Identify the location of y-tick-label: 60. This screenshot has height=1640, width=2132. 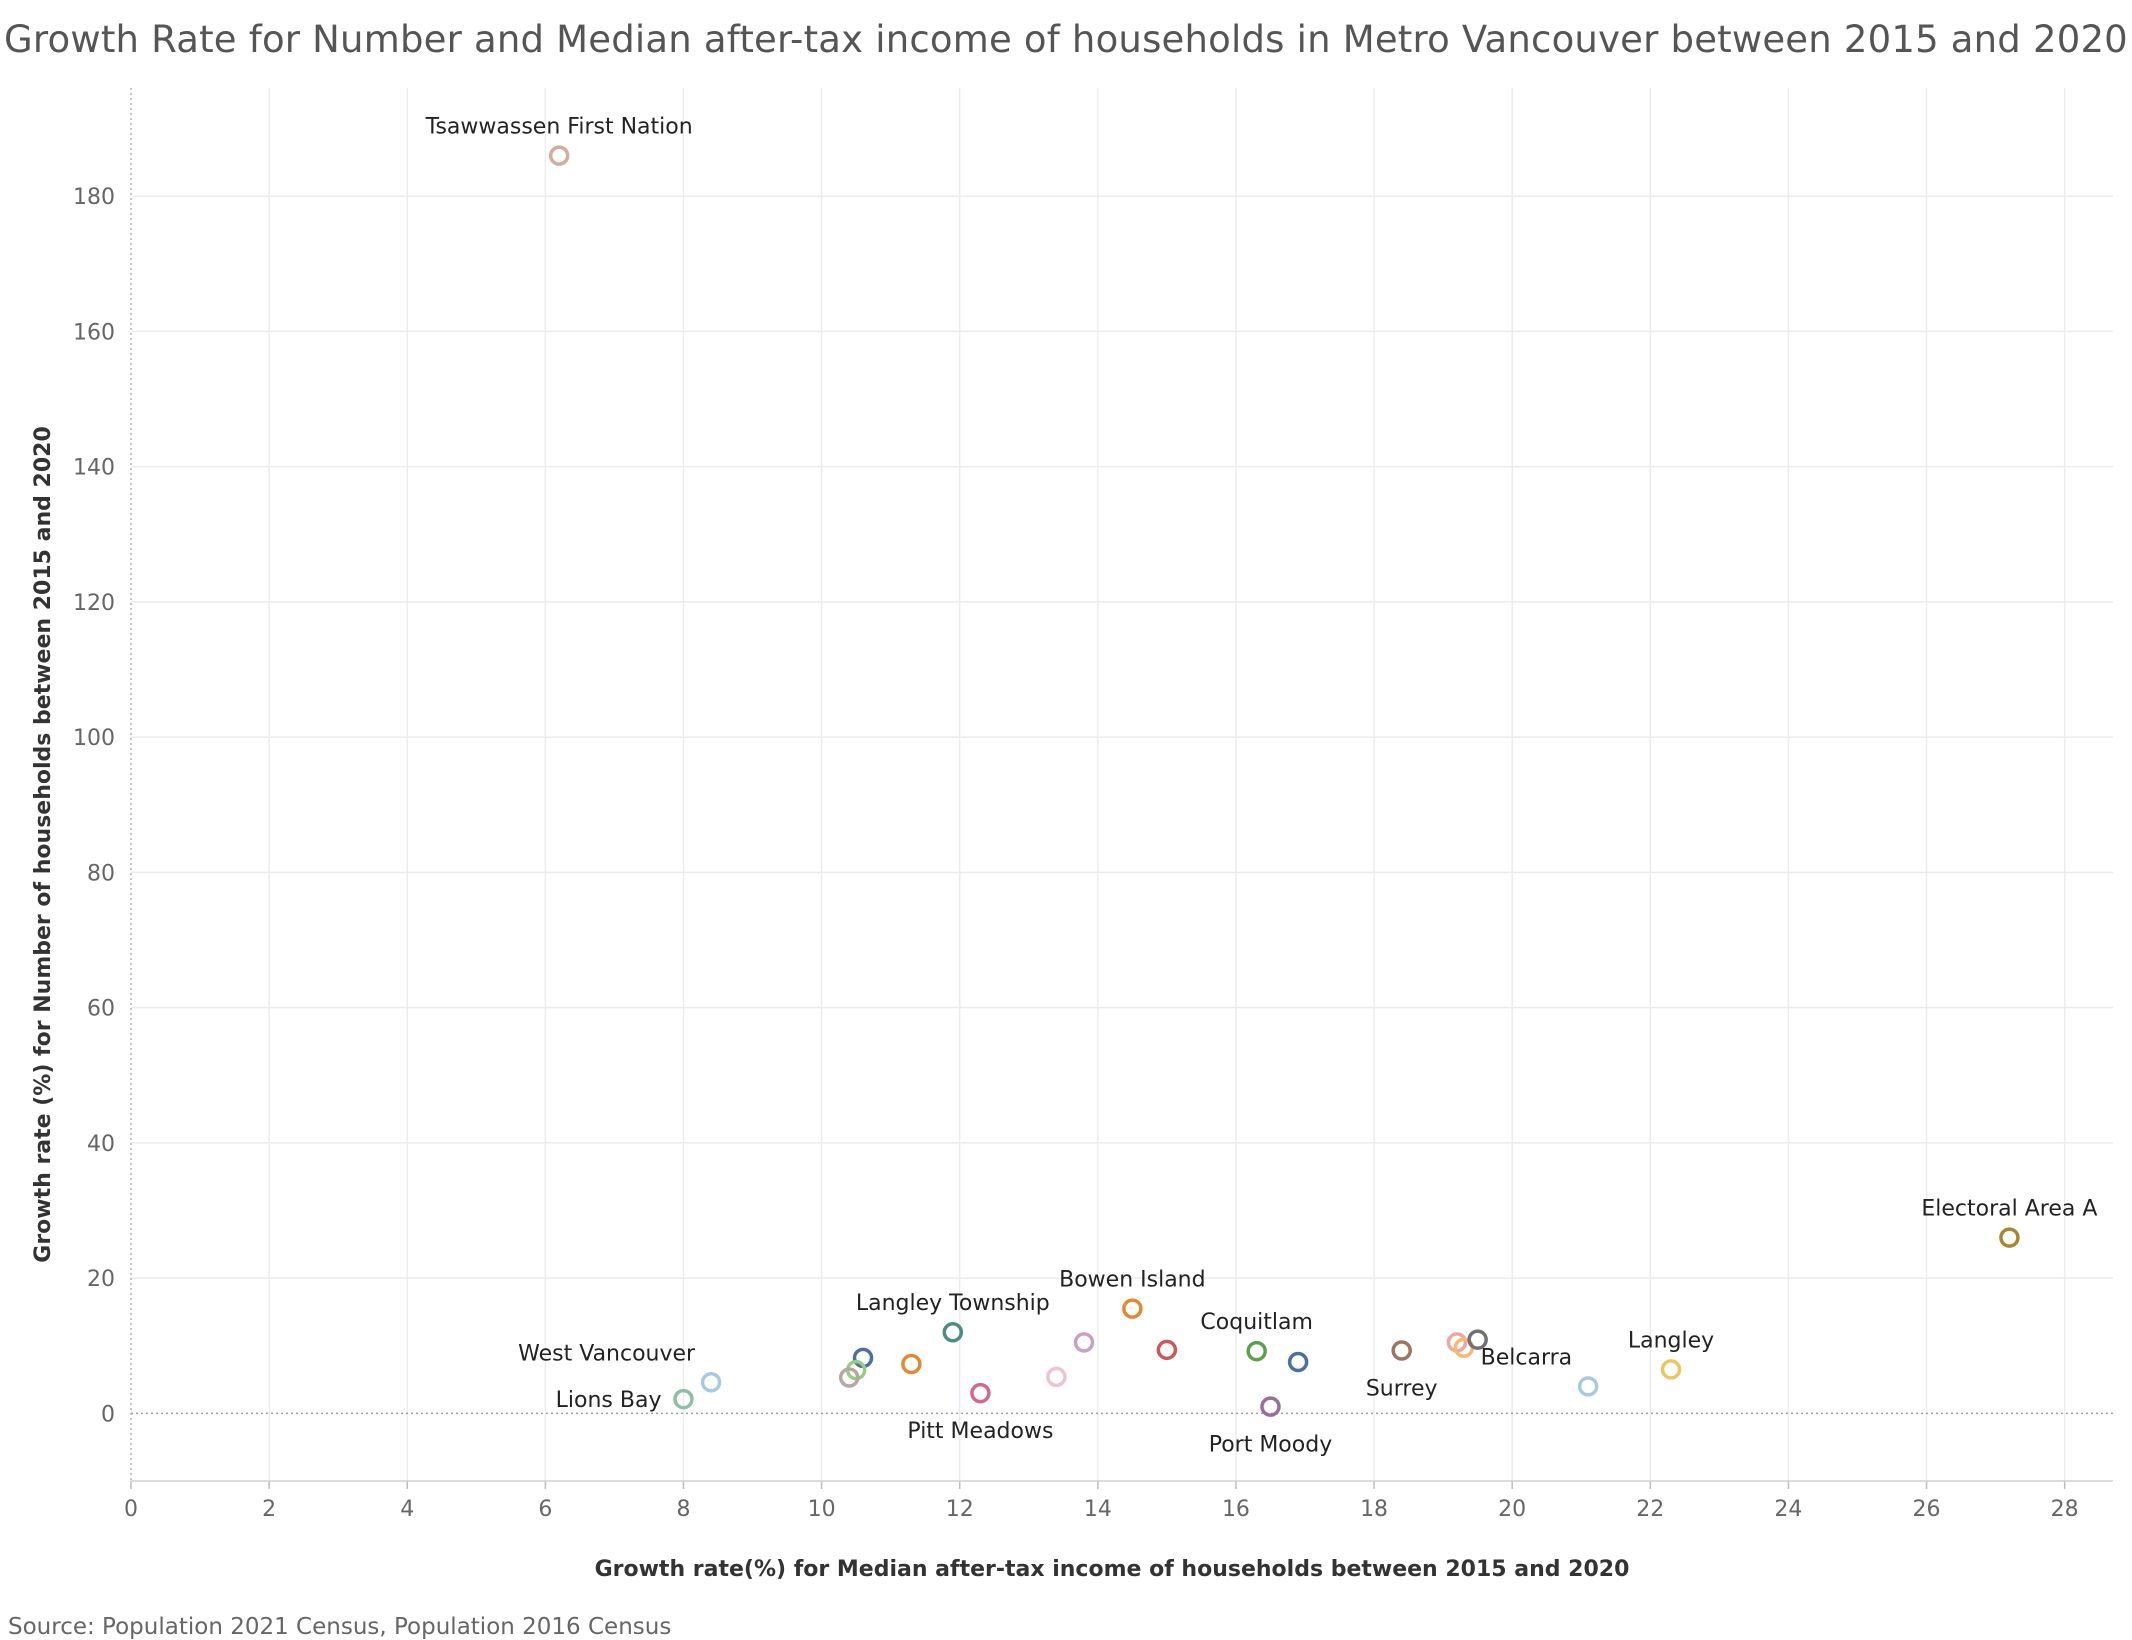
(101, 1009).